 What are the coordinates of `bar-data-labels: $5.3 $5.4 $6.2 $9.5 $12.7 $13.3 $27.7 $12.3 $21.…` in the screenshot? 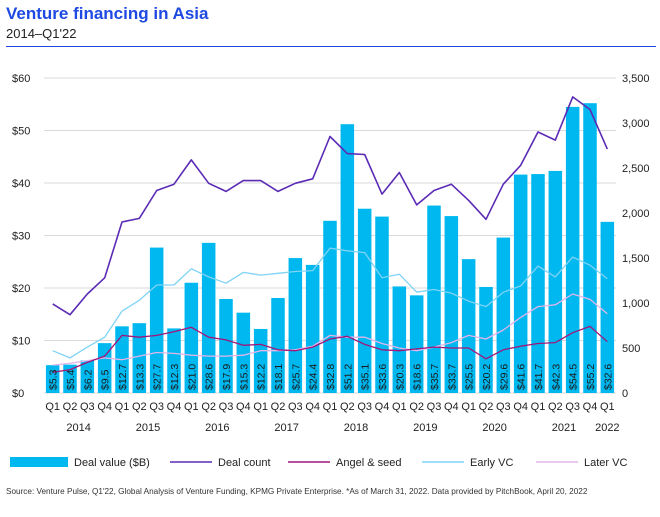 It's located at (331, 377).